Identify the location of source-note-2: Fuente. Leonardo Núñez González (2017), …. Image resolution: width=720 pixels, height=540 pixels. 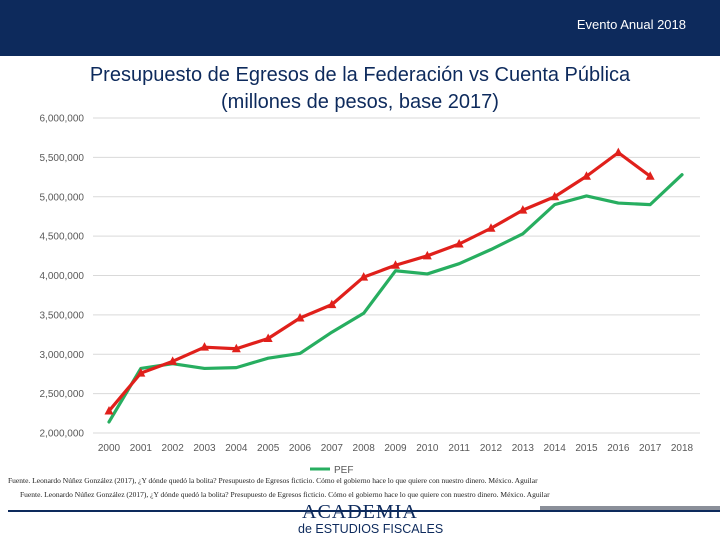
(285, 494).